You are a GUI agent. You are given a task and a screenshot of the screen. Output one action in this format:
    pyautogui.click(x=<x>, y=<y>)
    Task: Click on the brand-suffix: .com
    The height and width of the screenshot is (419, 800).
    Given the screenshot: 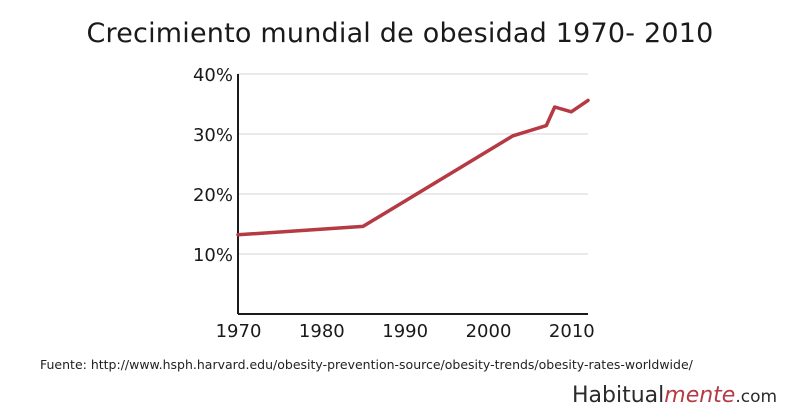 What is the action you would take?
    pyautogui.click(x=756, y=397)
    